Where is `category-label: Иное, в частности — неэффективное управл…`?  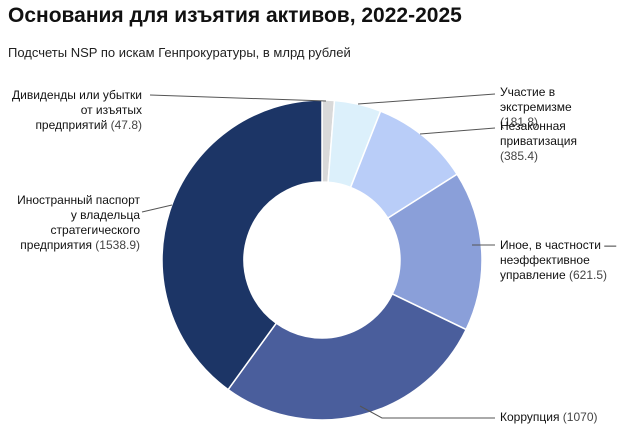
category-label: Иное, в частности — неэффективное управл… is located at coordinates (558, 260).